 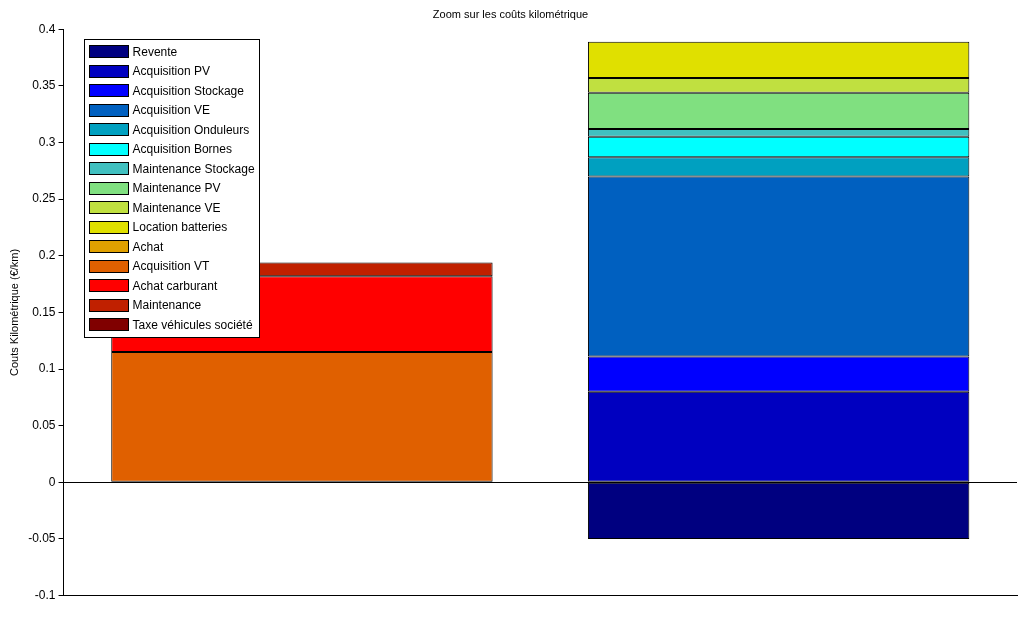 I want to click on y-tick-label: 0.4, so click(x=47, y=28).